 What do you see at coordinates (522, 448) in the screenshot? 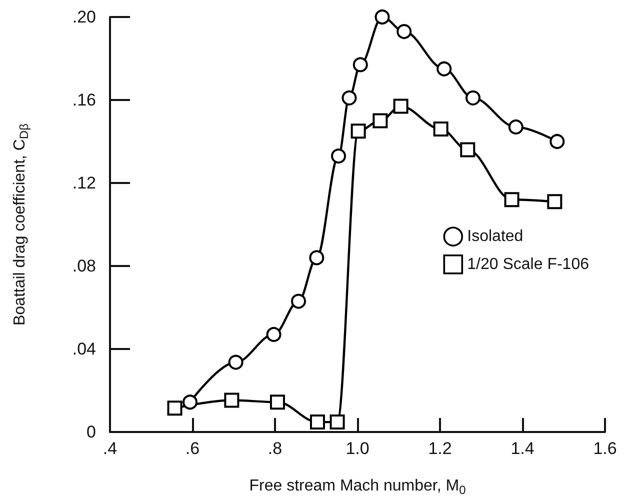
I see `x-tick-label: 1.4` at bounding box center [522, 448].